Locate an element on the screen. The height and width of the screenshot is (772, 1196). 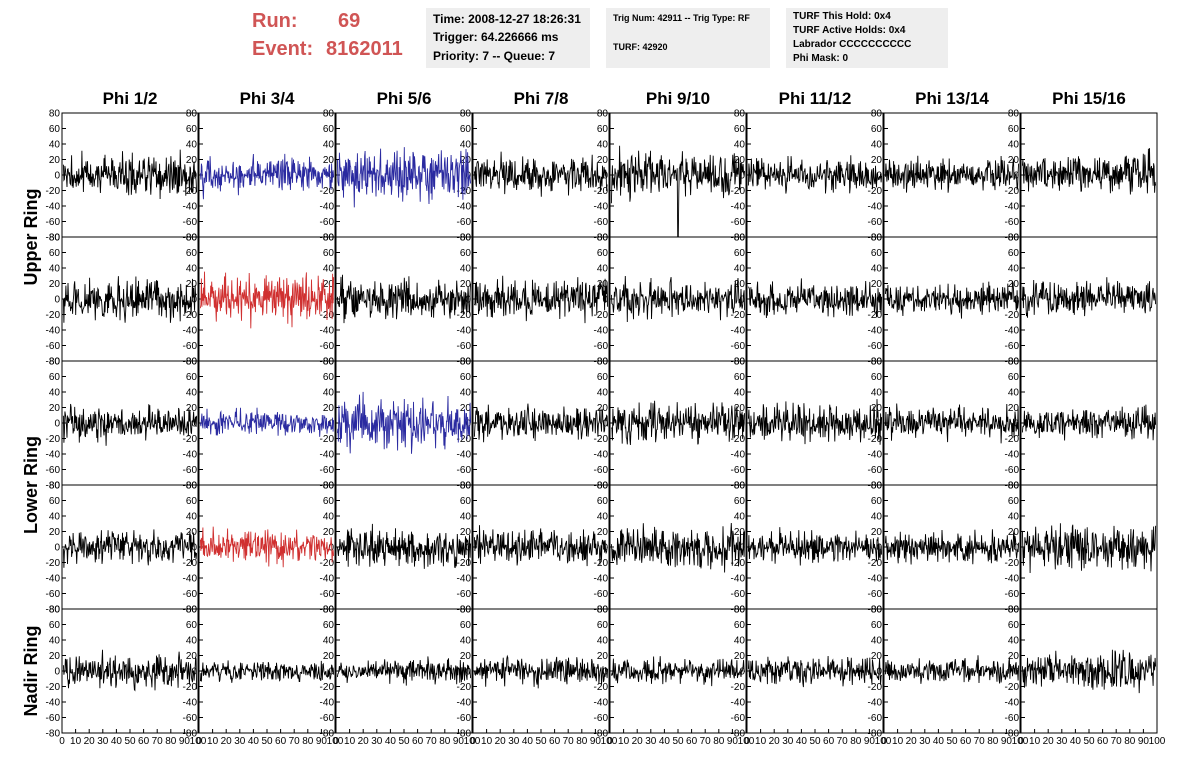
column-title: Phi 7/8 is located at coordinates (541, 98).